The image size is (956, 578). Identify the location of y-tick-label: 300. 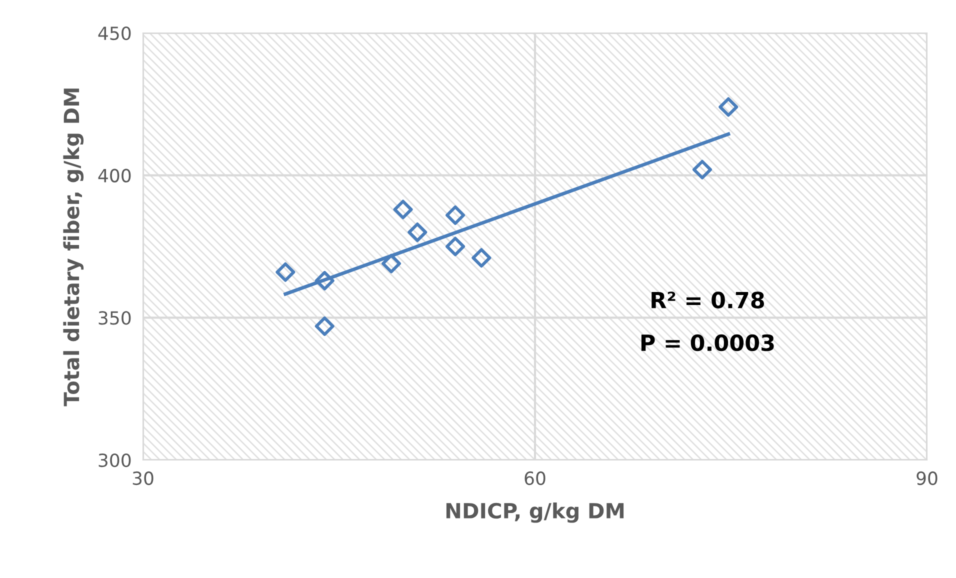
(114, 460).